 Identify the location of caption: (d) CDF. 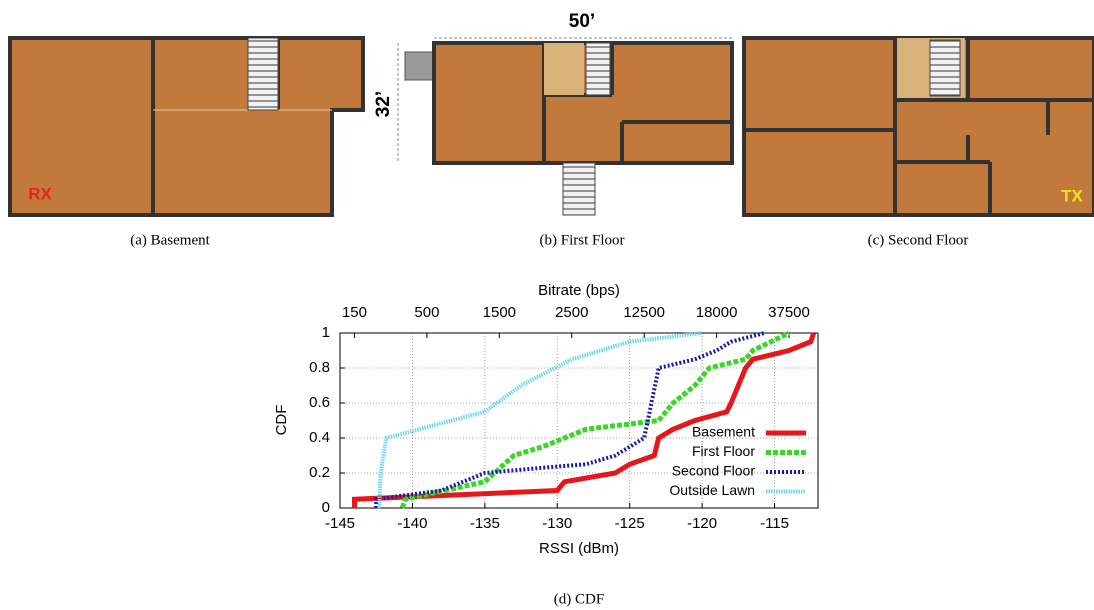
(579, 599).